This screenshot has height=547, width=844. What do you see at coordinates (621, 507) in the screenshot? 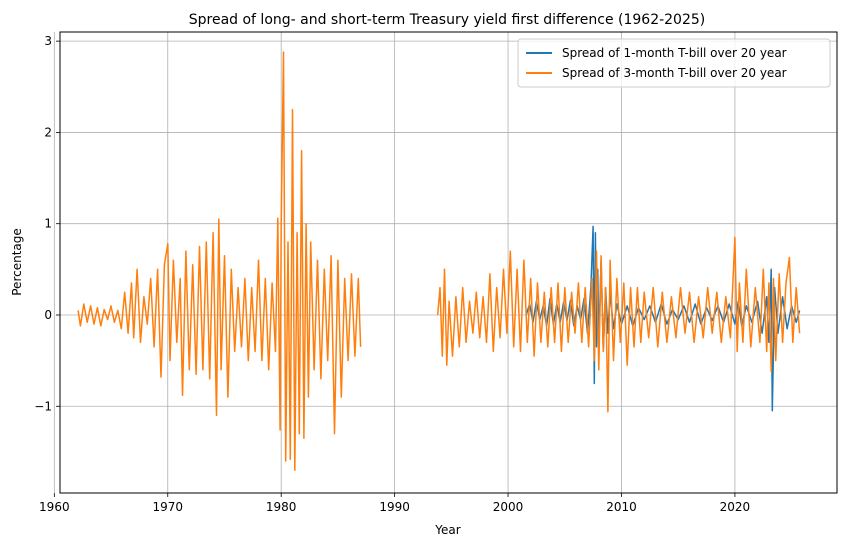
I see `x-tick-label: 2010` at bounding box center [621, 507].